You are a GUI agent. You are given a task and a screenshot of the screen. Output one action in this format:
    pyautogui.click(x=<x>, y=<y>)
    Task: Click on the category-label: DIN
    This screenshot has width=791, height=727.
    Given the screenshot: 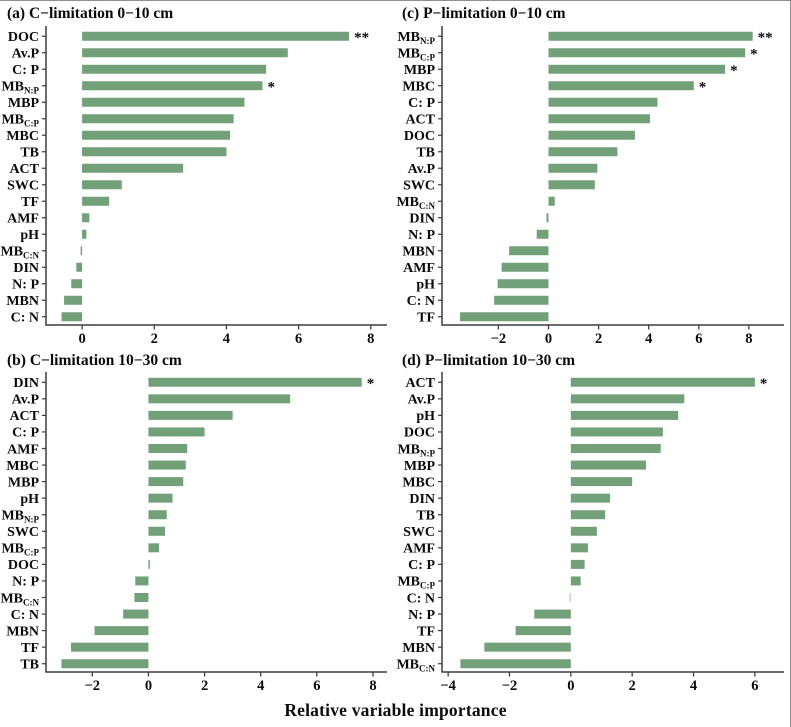 What is the action you would take?
    pyautogui.click(x=422, y=499)
    